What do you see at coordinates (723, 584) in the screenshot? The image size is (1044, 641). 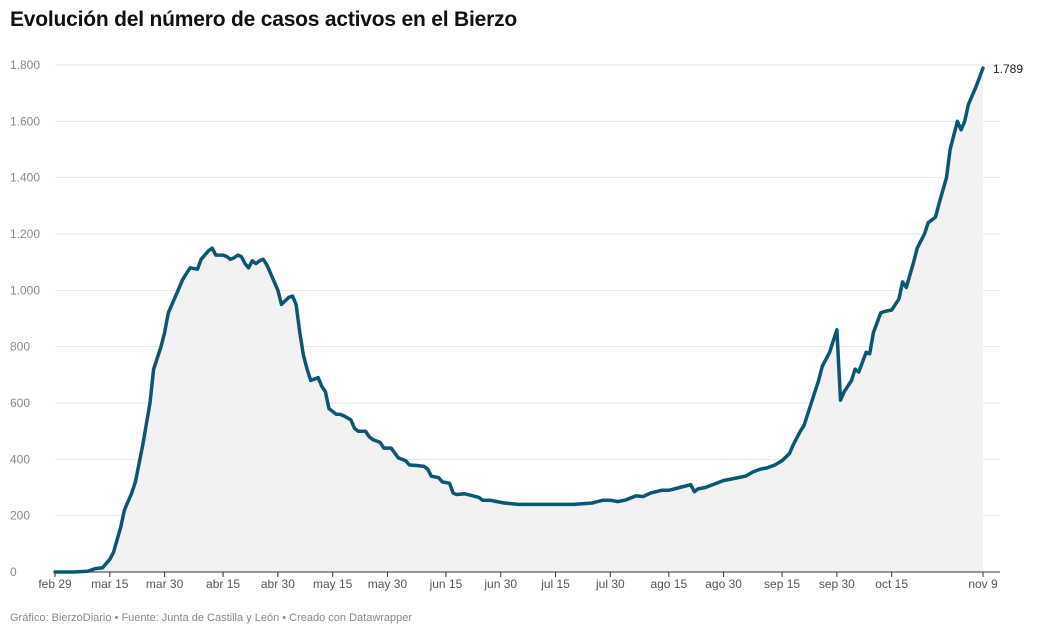 I see `x-tick-label: ago 30` at bounding box center [723, 584].